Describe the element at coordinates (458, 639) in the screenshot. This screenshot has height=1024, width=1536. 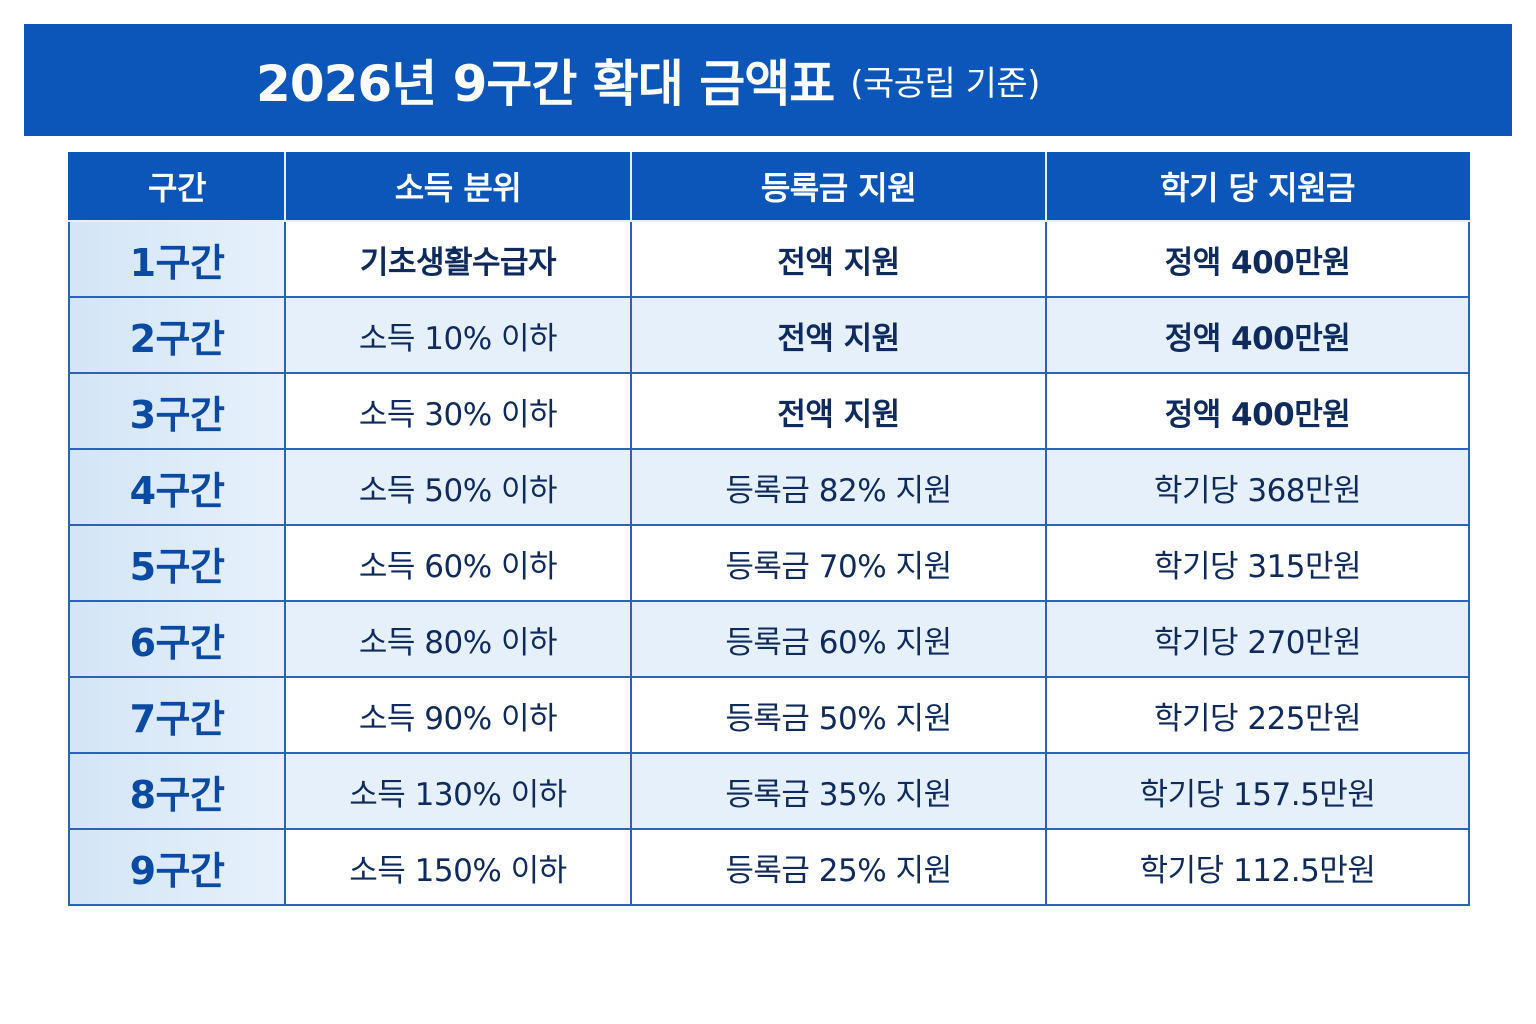
I see `income-cell: 소득 80% 이하` at that location.